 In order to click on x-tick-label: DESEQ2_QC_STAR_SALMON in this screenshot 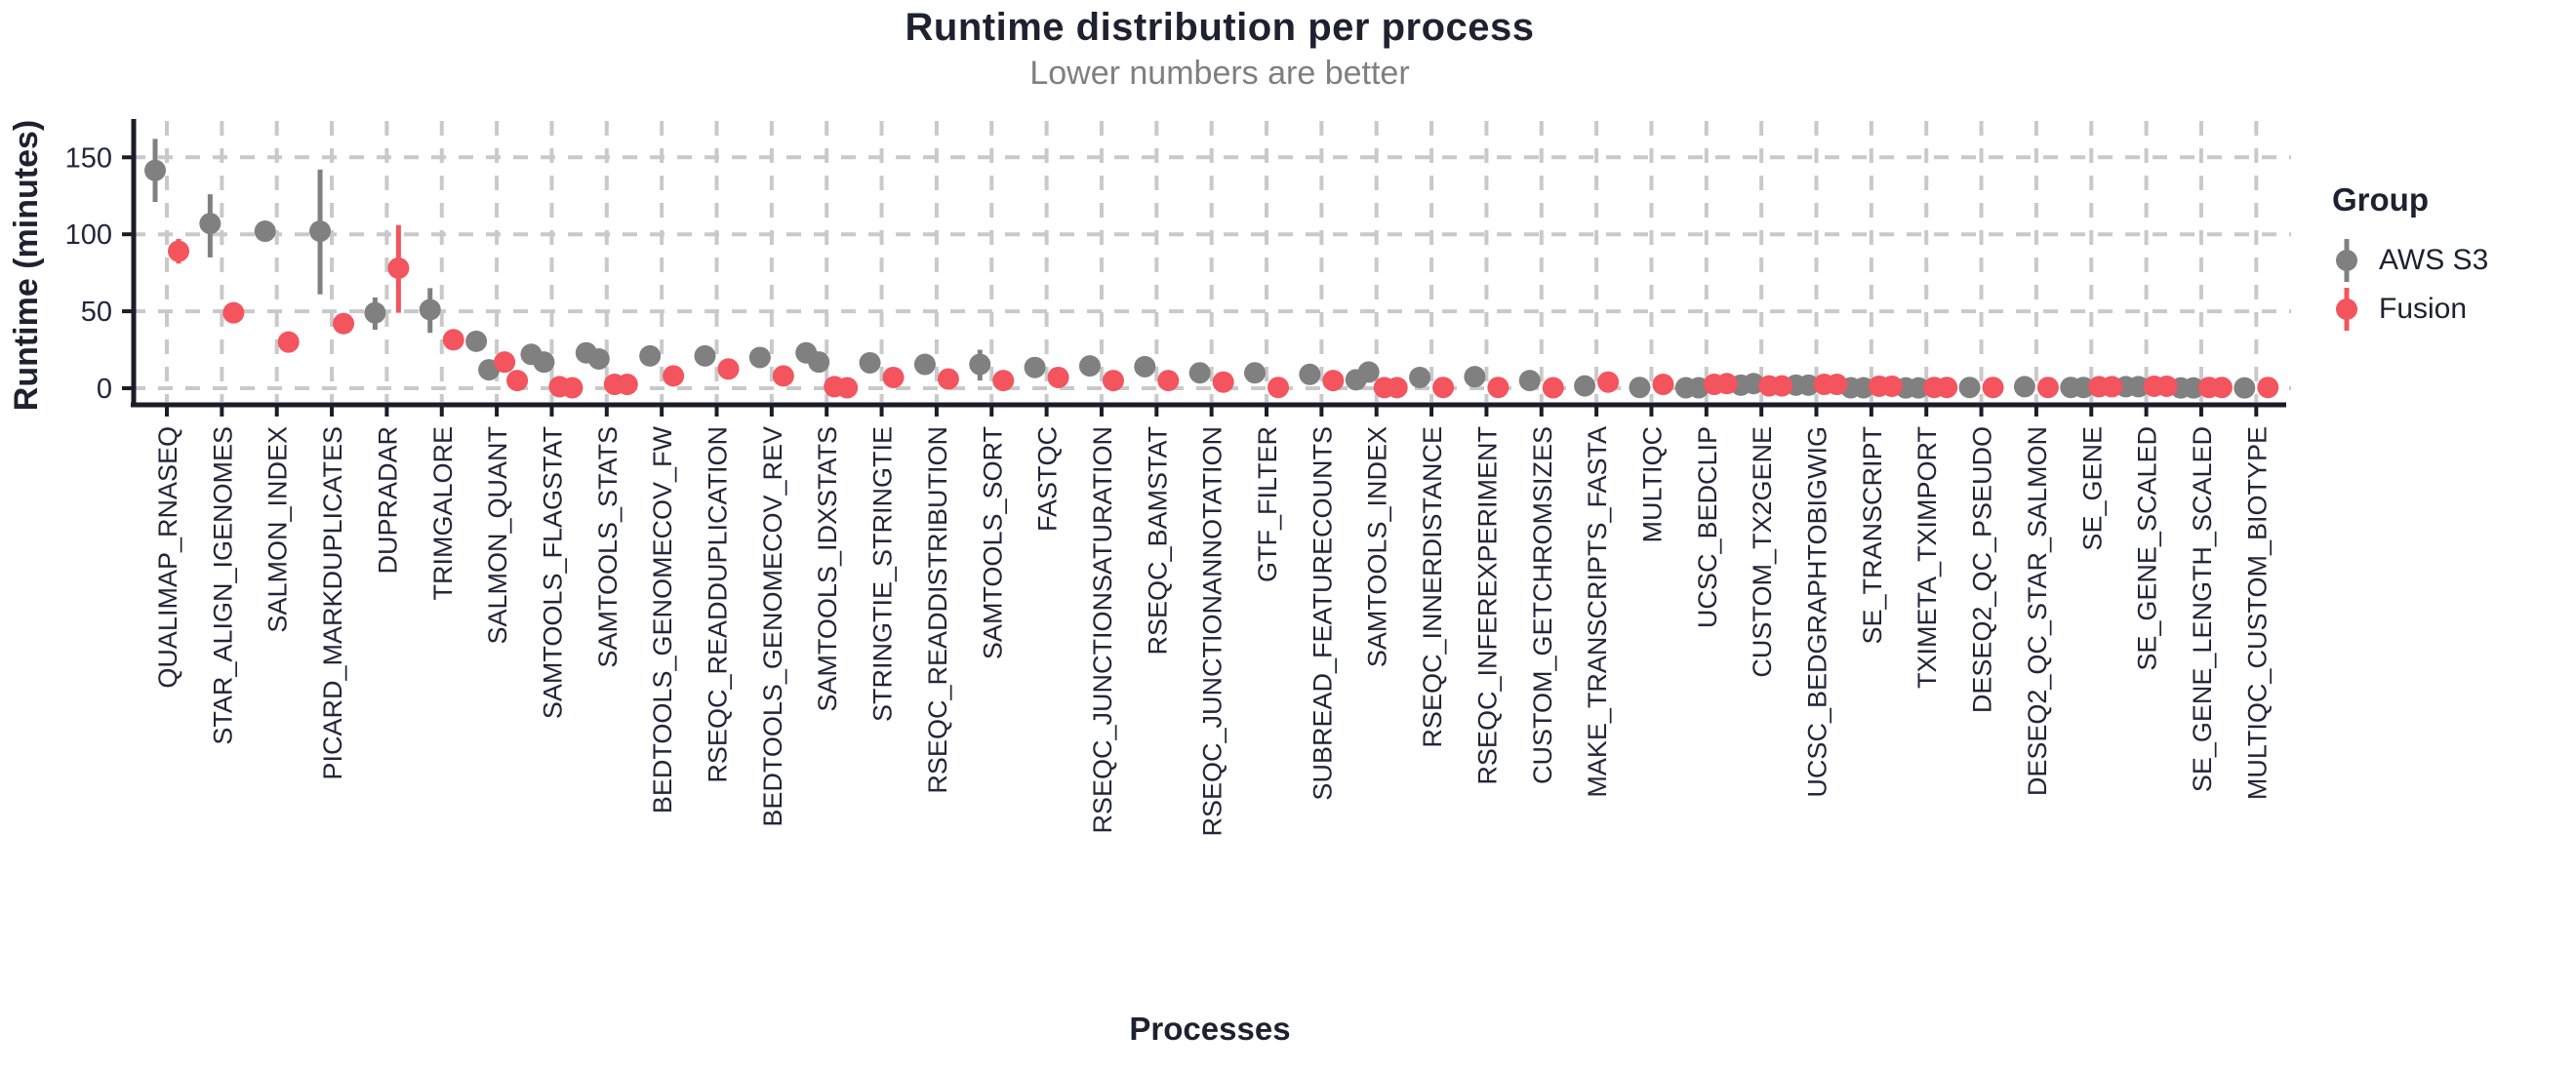, I will do `click(2037, 611)`.